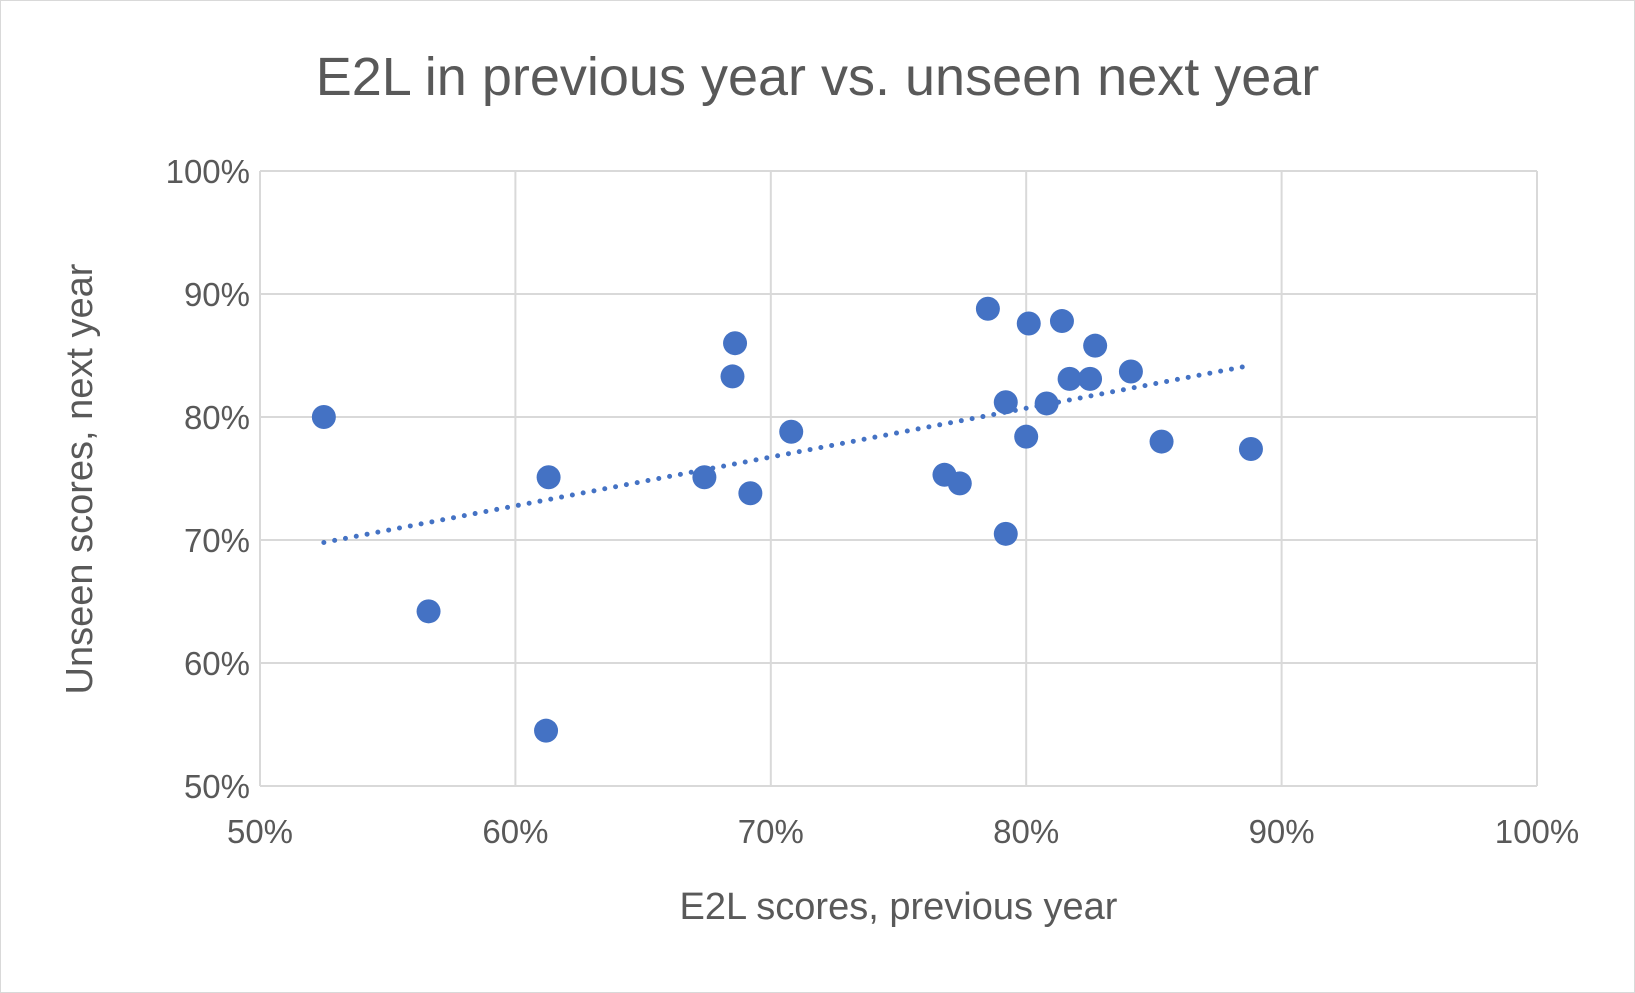 This screenshot has height=993, width=1635. I want to click on x-tick-label: 90%, so click(1282, 831).